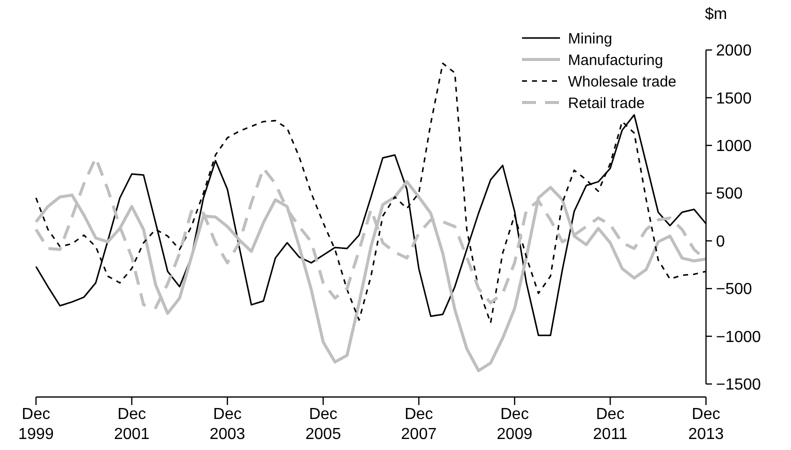 This screenshot has height=450, width=791. Describe the element at coordinates (720, 241) in the screenshot. I see `y-tick-label: 0` at that location.